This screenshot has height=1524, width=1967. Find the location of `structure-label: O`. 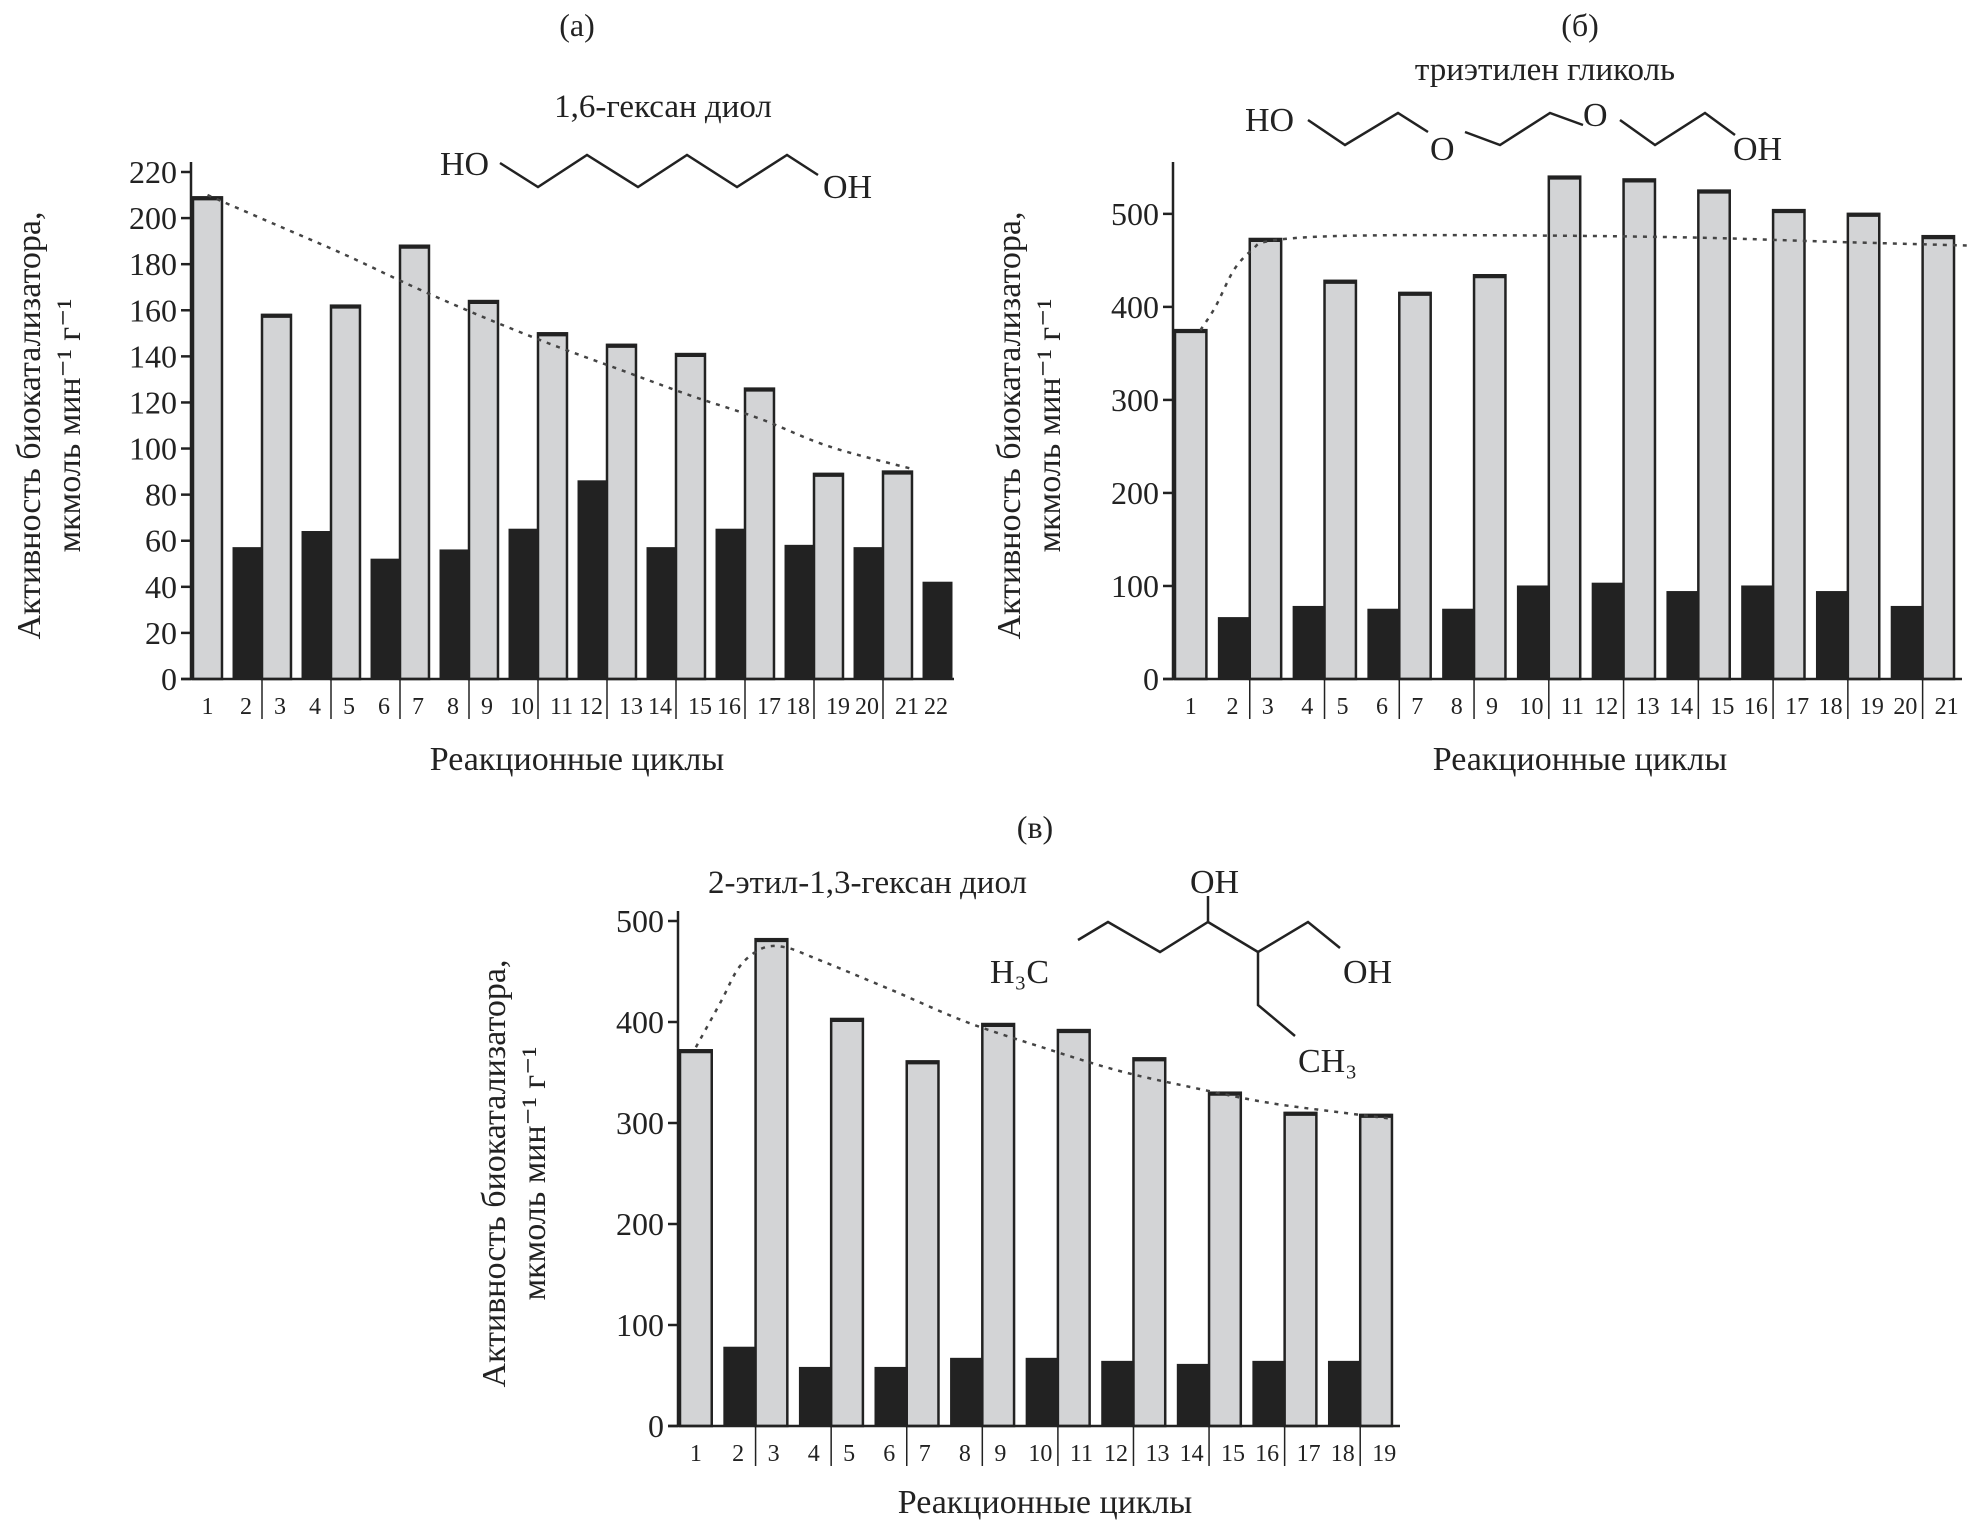

structure-label: O is located at coordinates (1595, 115).